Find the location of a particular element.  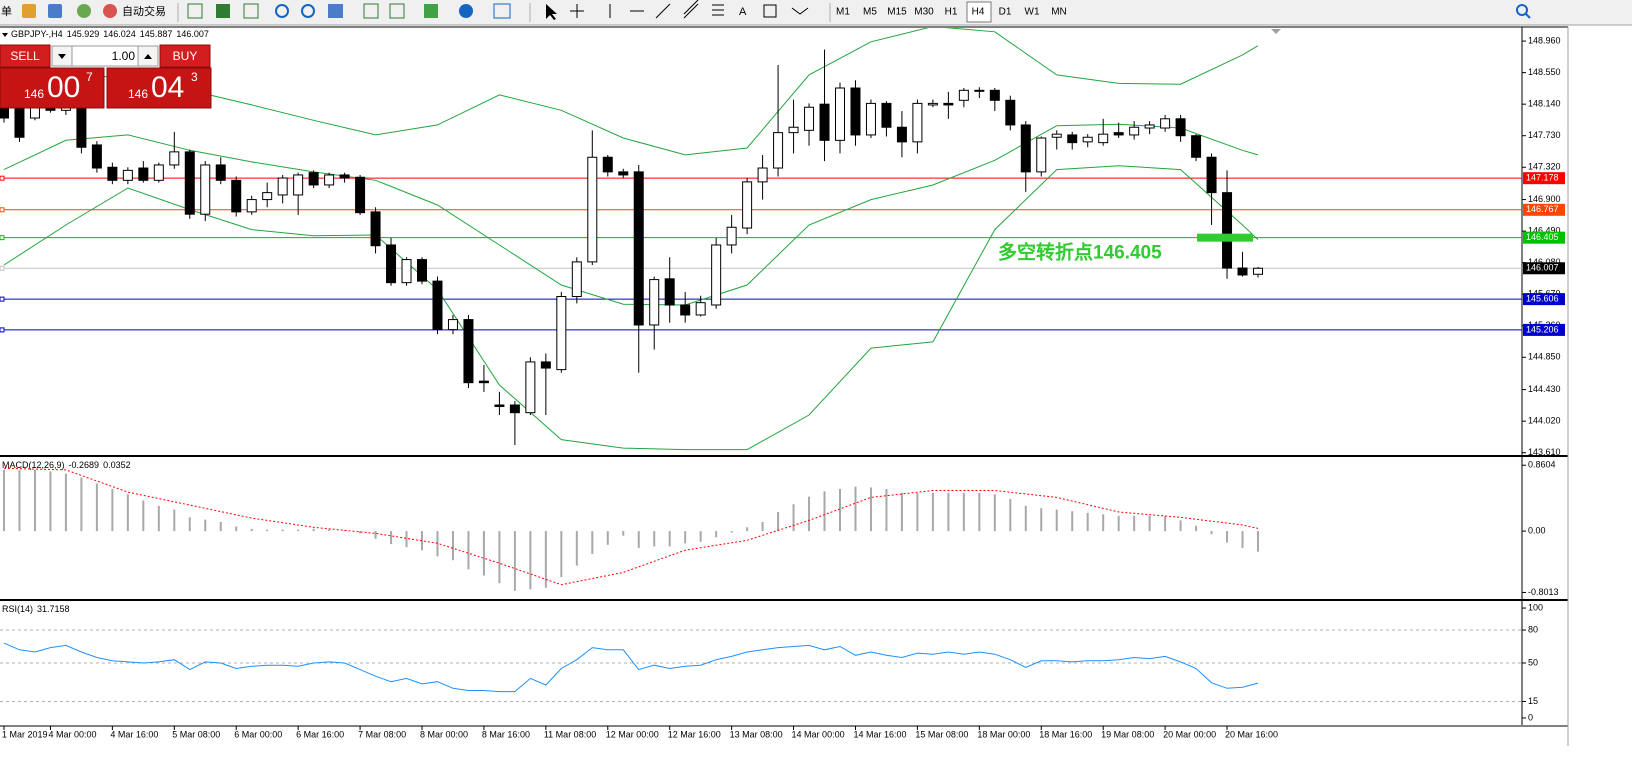

icon-text: A is located at coordinates (743, 12).